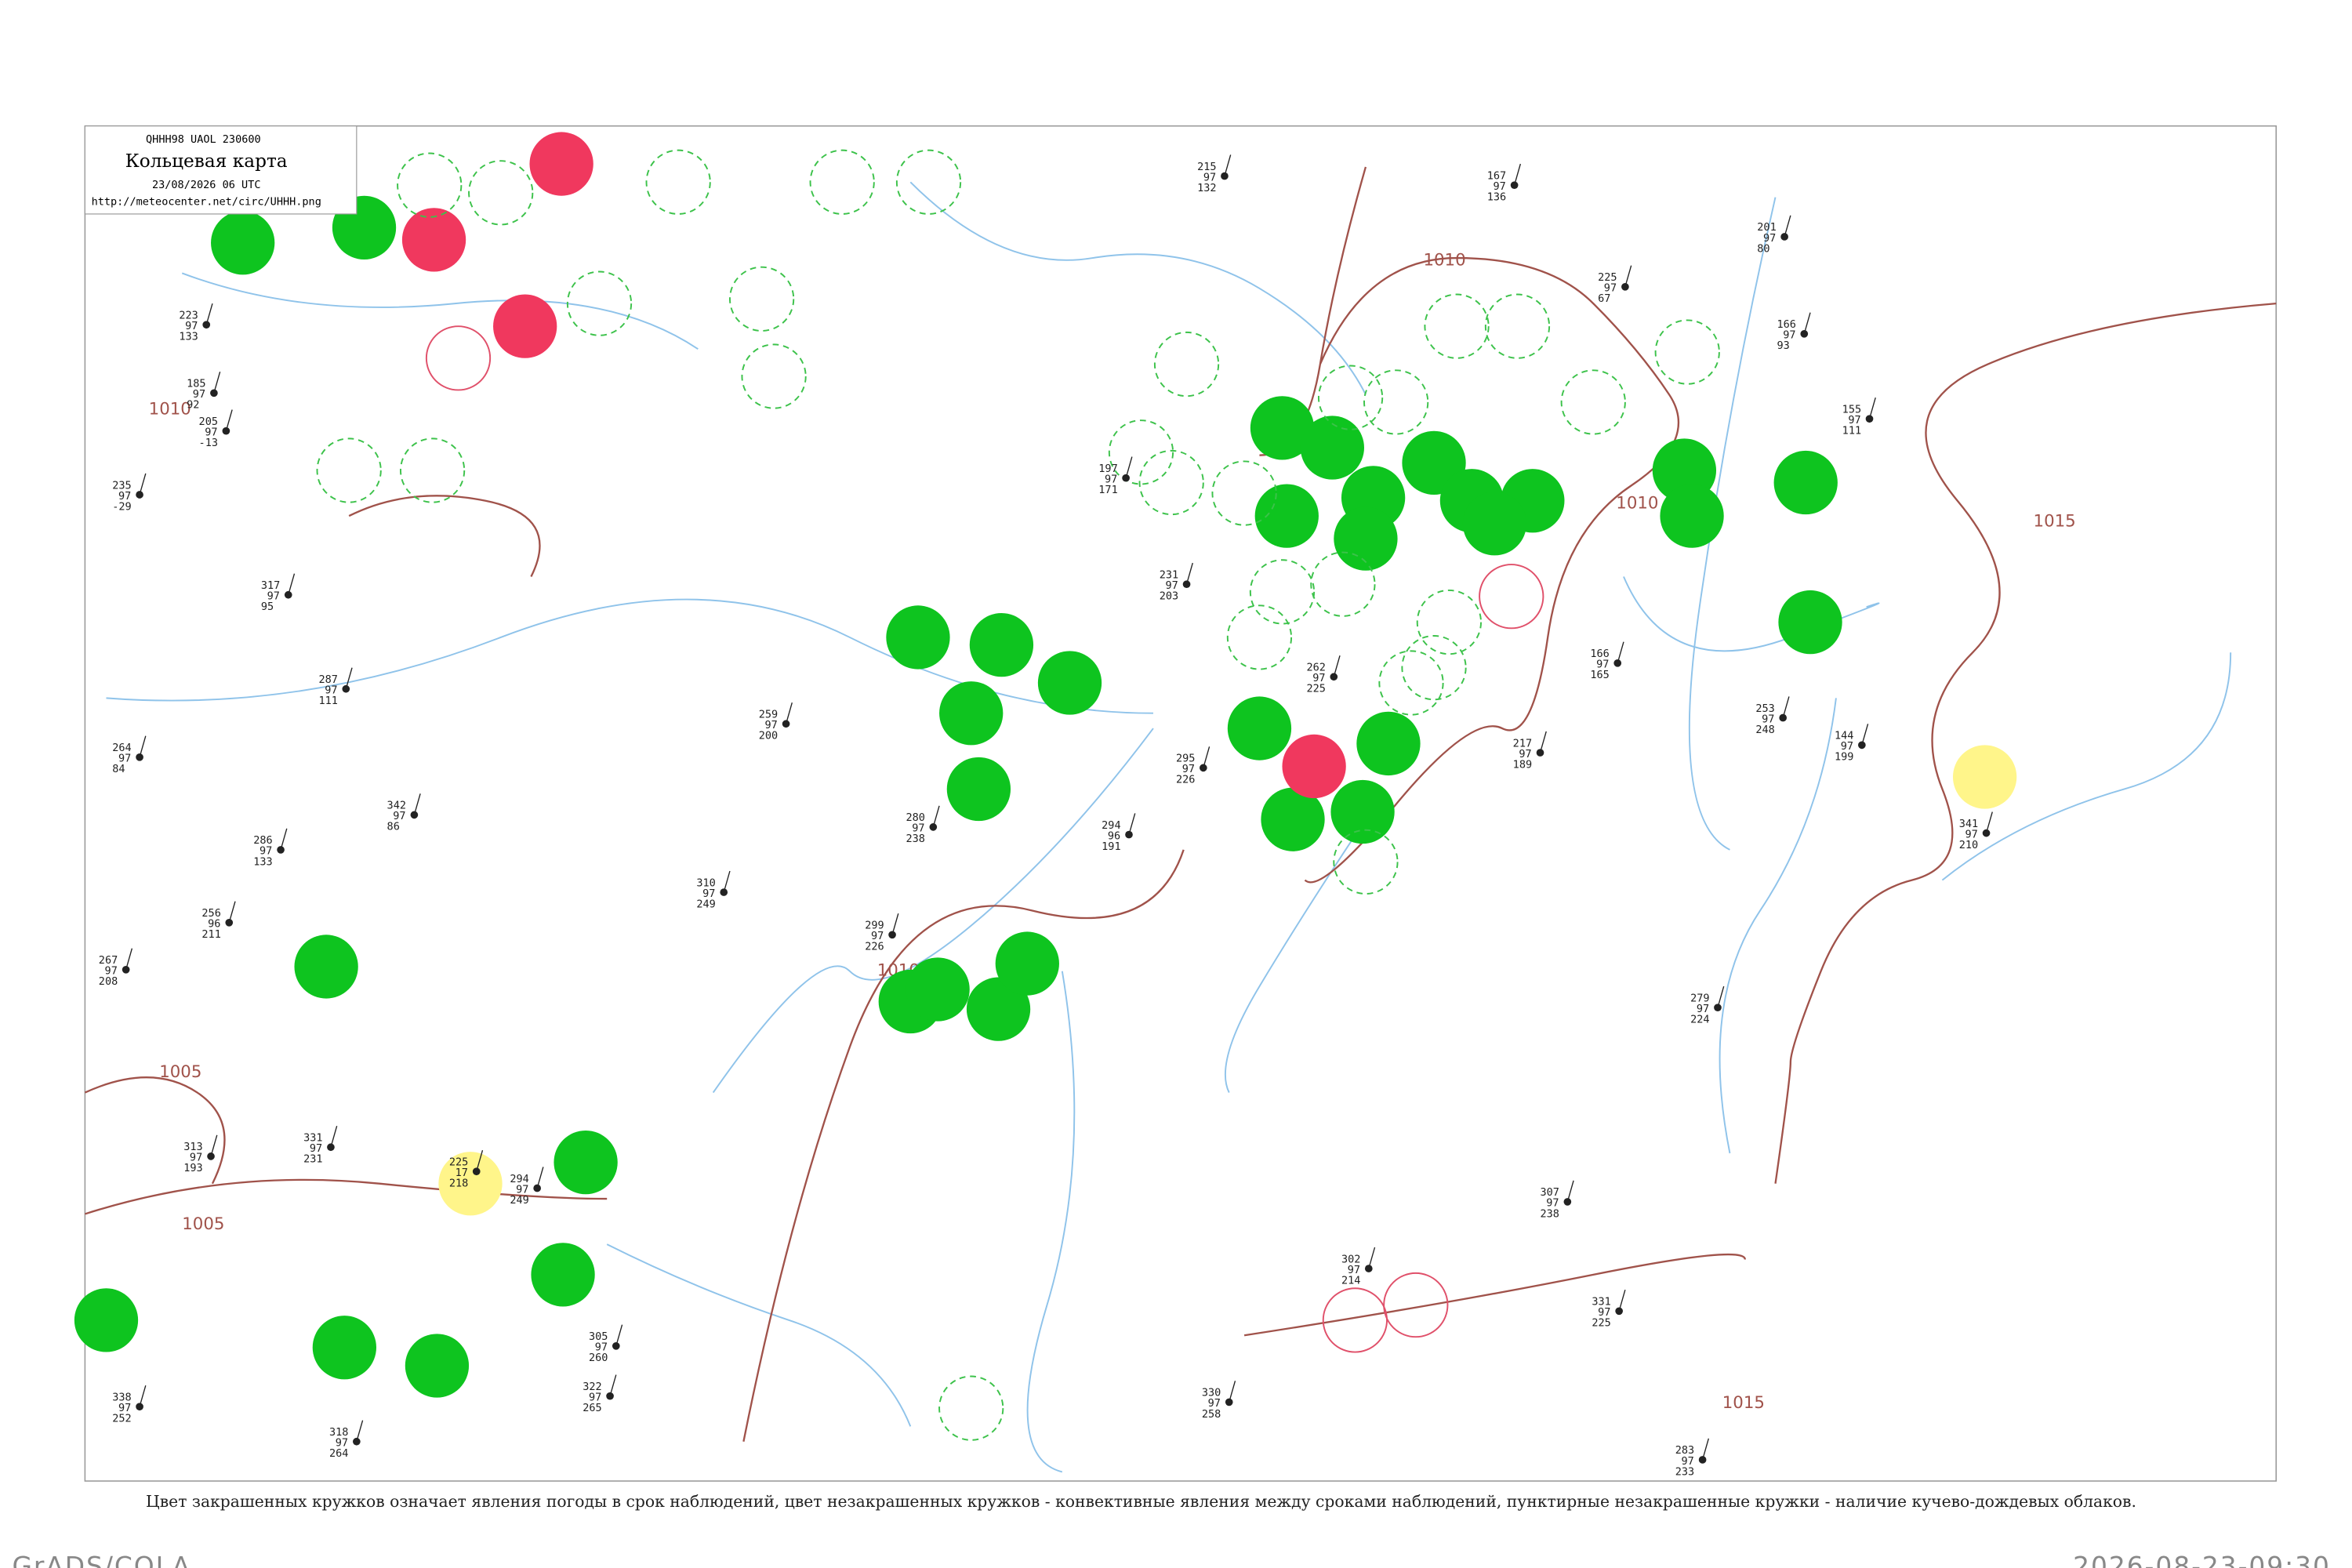 Image resolution: width=2352 pixels, height=1568 pixels. What do you see at coordinates (1185, 759) in the screenshot?
I see `station-pressure: 295` at bounding box center [1185, 759].